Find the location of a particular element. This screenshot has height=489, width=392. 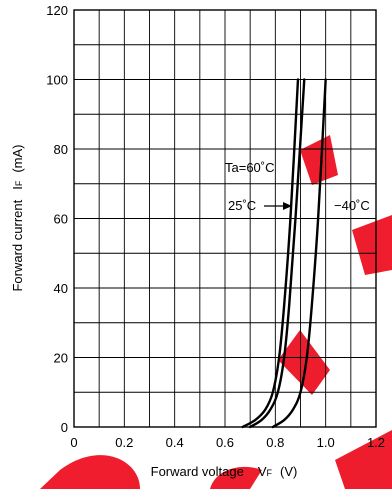

x-tick-label: 0 is located at coordinates (73, 442).